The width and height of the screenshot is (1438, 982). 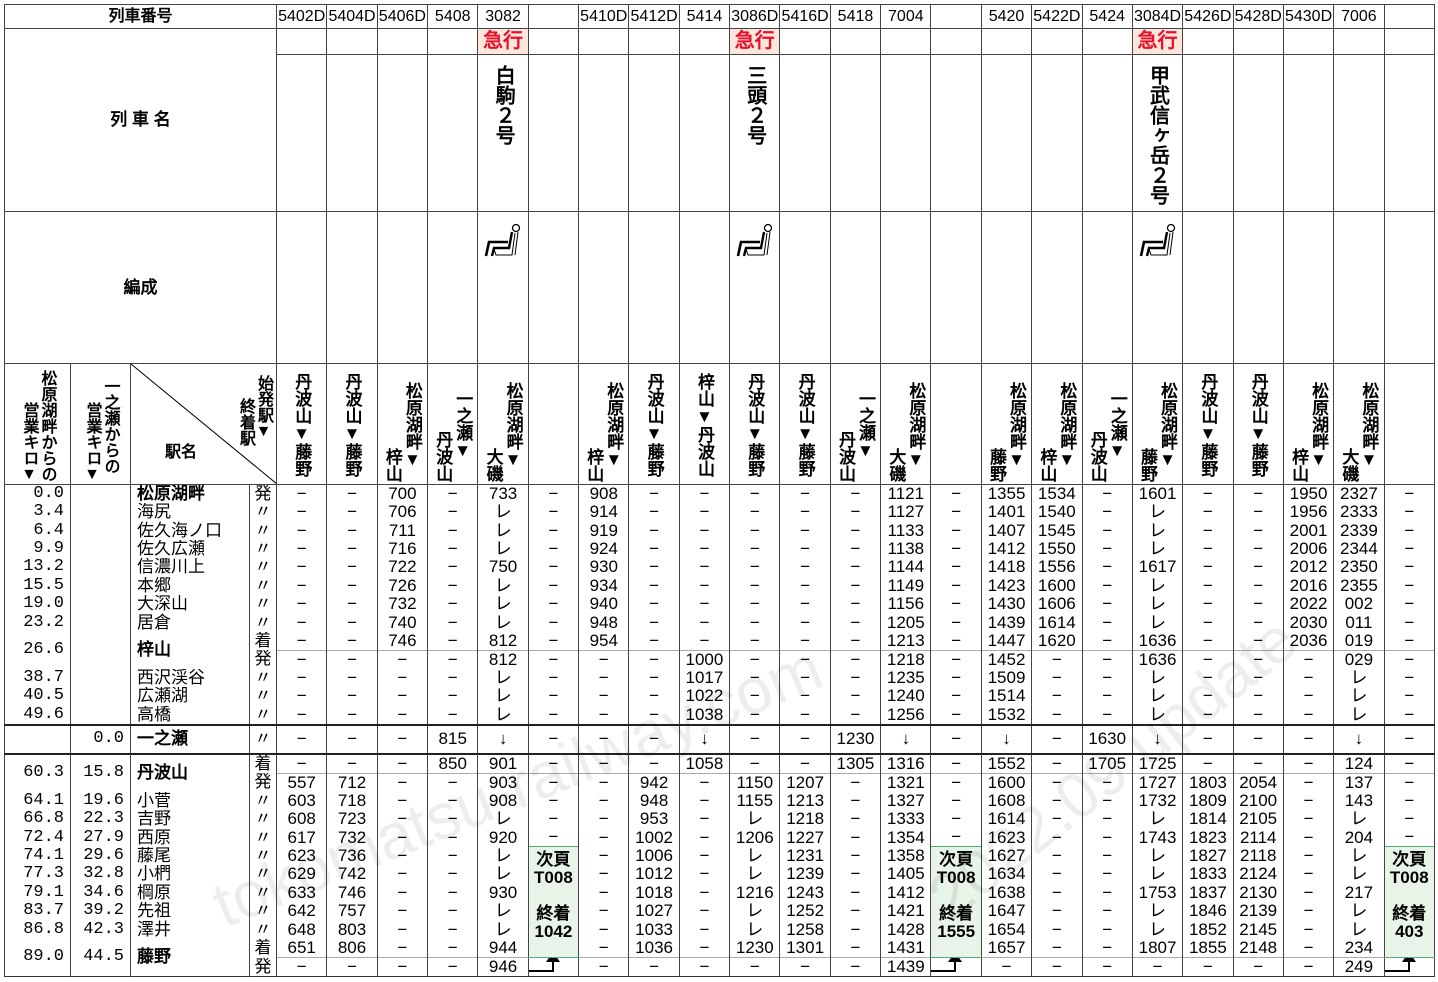 I want to click on time-cell: ↓, so click(x=704, y=739).